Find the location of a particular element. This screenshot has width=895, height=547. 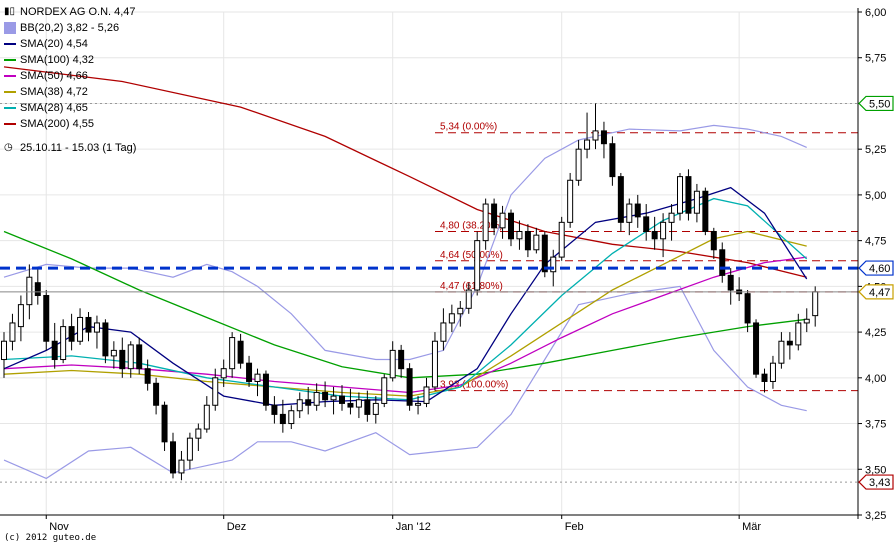

sma50-swatch is located at coordinates (10, 76).